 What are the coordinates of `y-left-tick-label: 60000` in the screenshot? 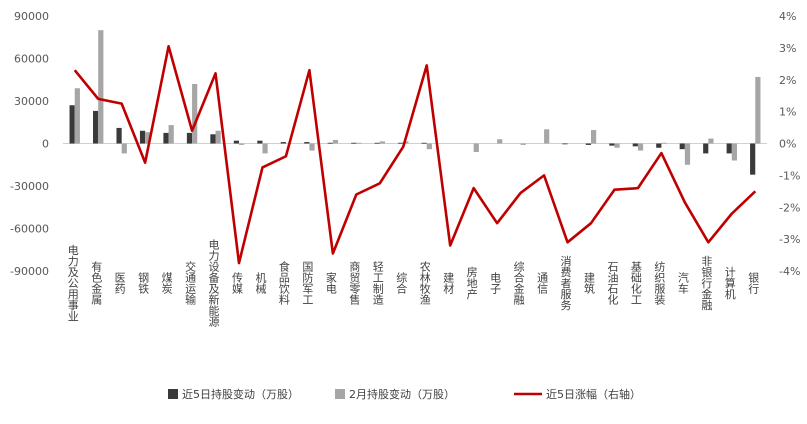 It's located at (31, 59).